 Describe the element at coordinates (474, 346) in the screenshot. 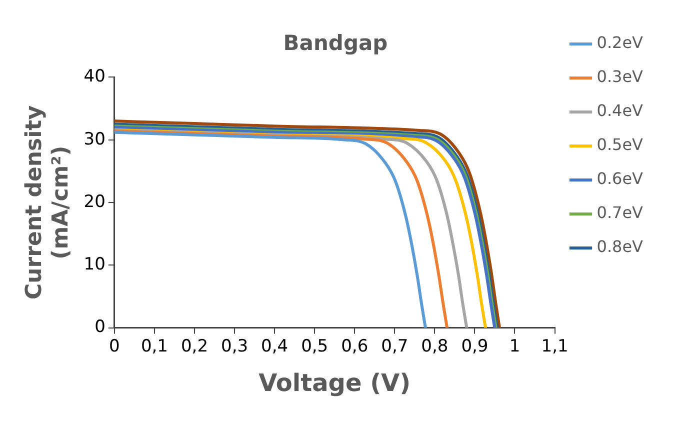

I see `x-tick-label: 0,9` at that location.